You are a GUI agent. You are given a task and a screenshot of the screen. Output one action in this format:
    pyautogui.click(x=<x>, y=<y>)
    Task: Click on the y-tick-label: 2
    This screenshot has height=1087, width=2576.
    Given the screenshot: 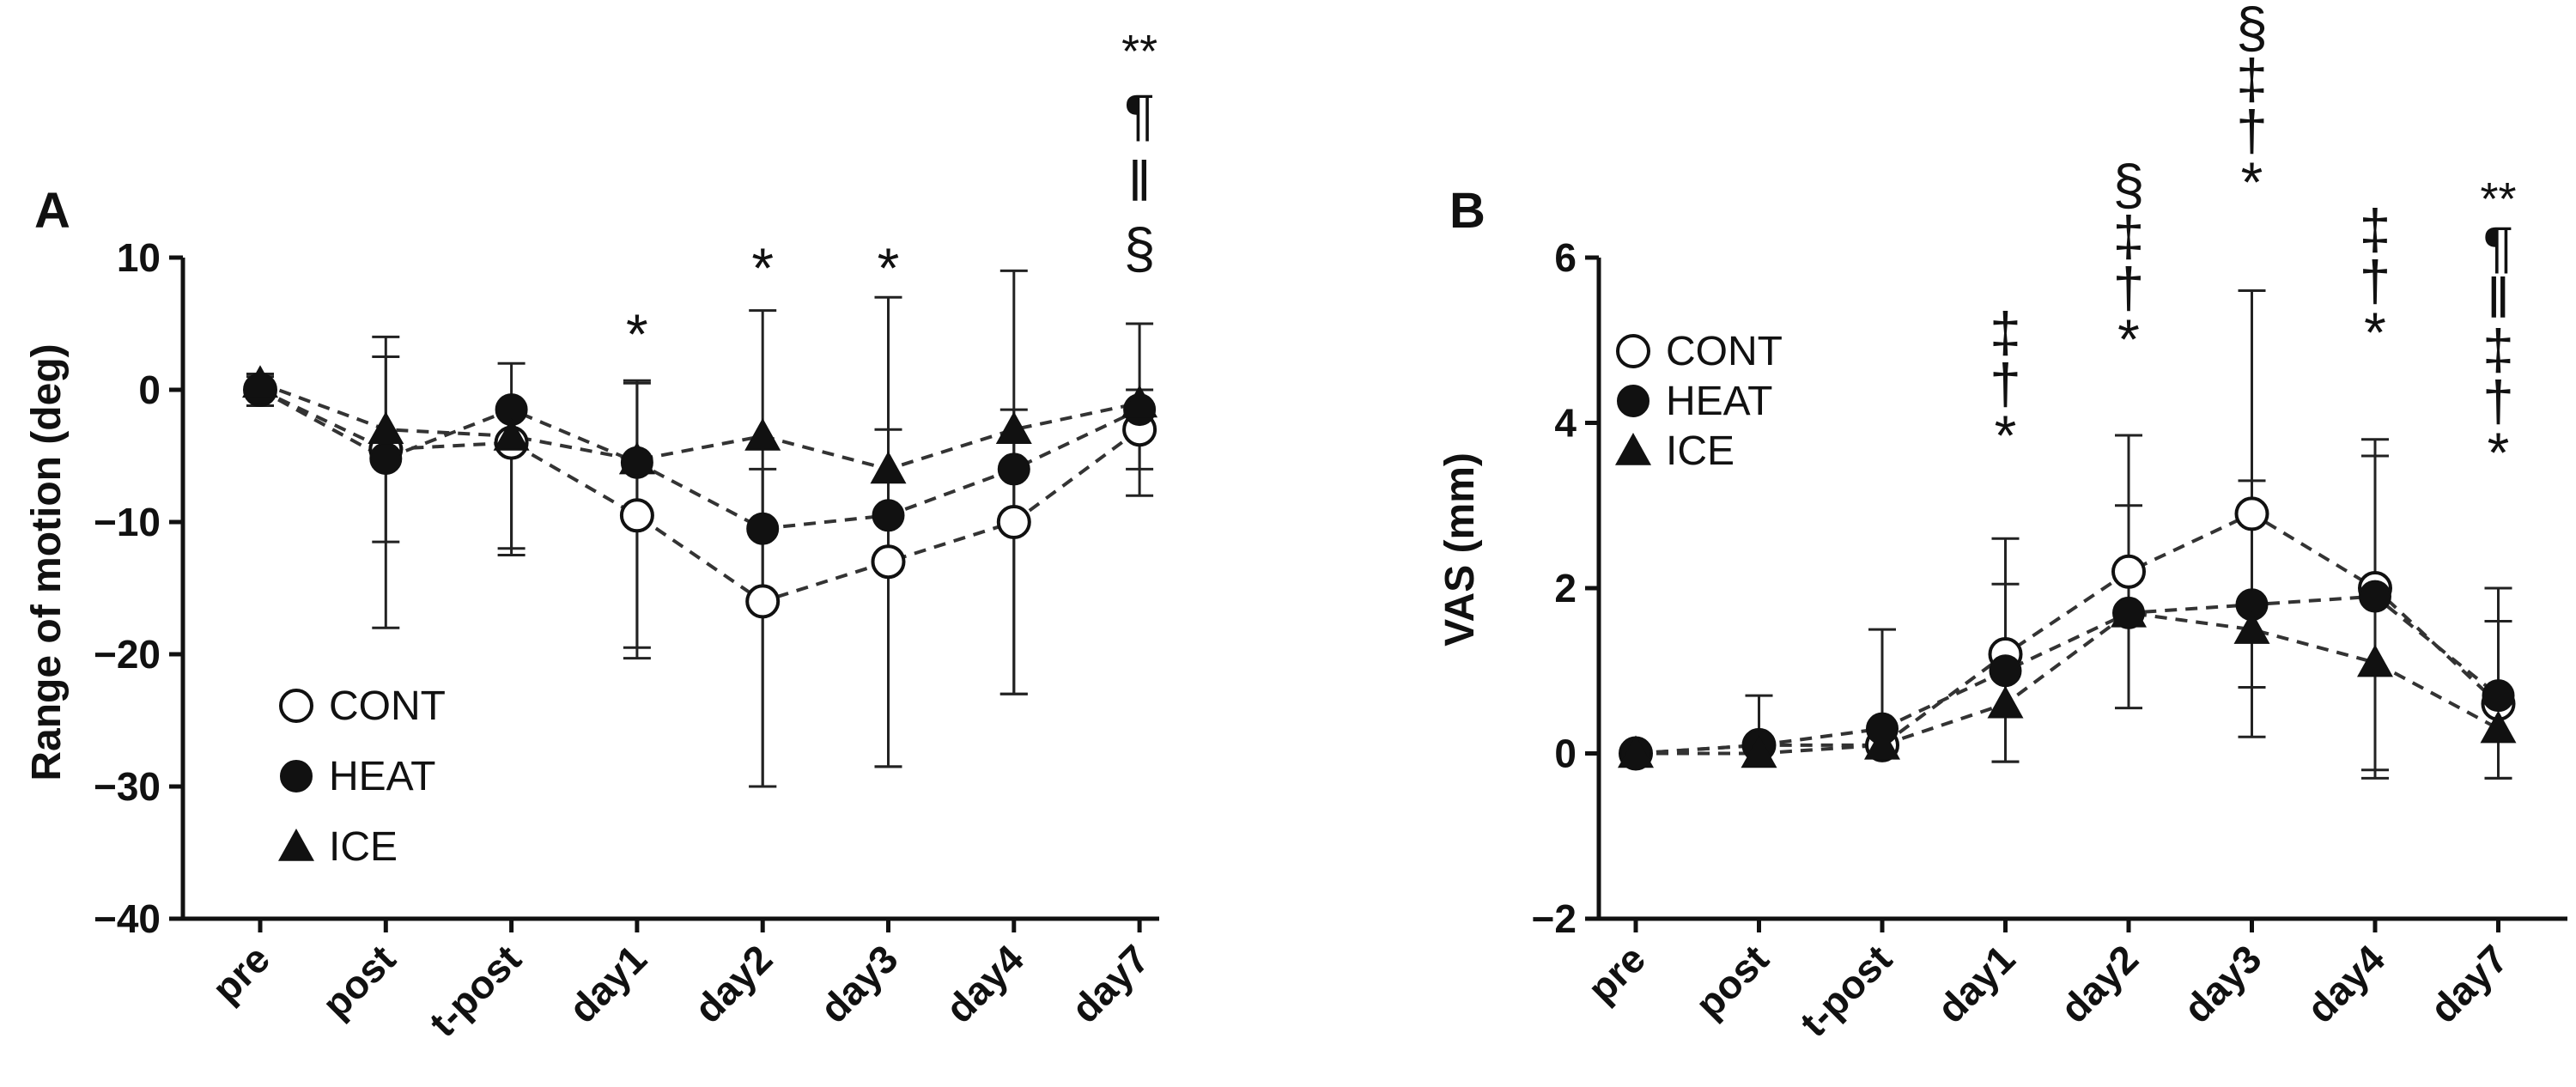 What is the action you would take?
    pyautogui.click(x=1565, y=588)
    